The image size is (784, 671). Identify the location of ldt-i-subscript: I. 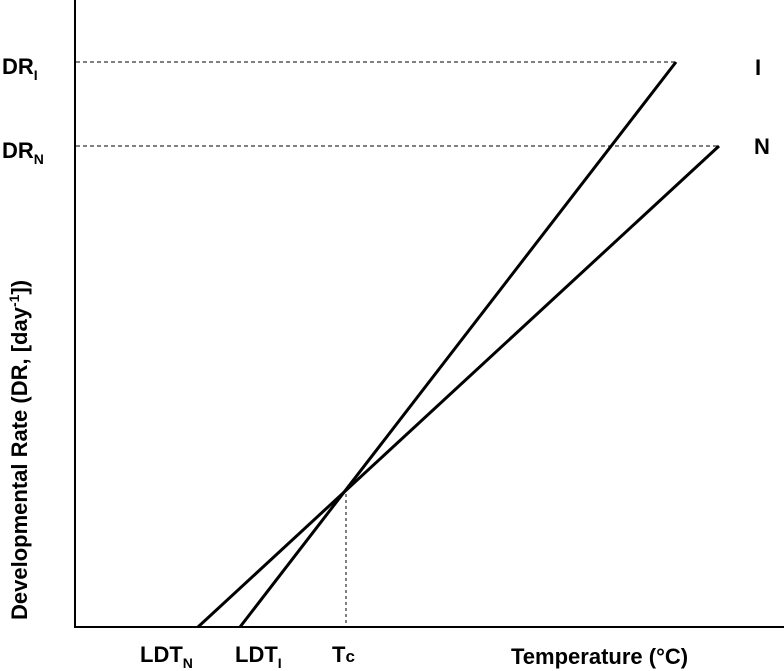
(280, 663).